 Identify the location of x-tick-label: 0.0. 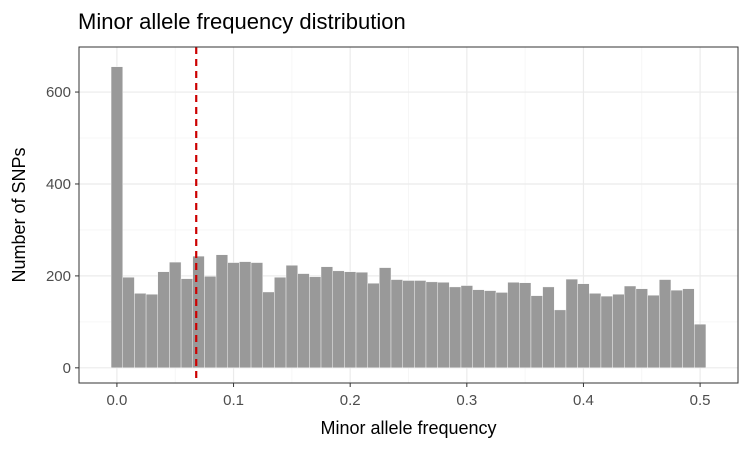
(116, 400).